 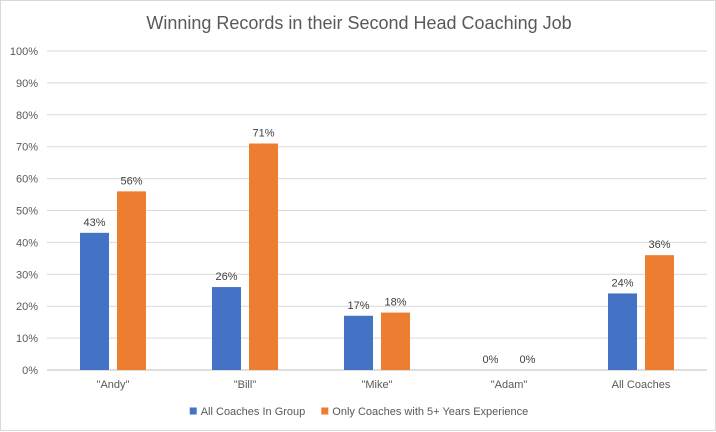 What do you see at coordinates (226, 277) in the screenshot?
I see `data-label: 26%` at bounding box center [226, 277].